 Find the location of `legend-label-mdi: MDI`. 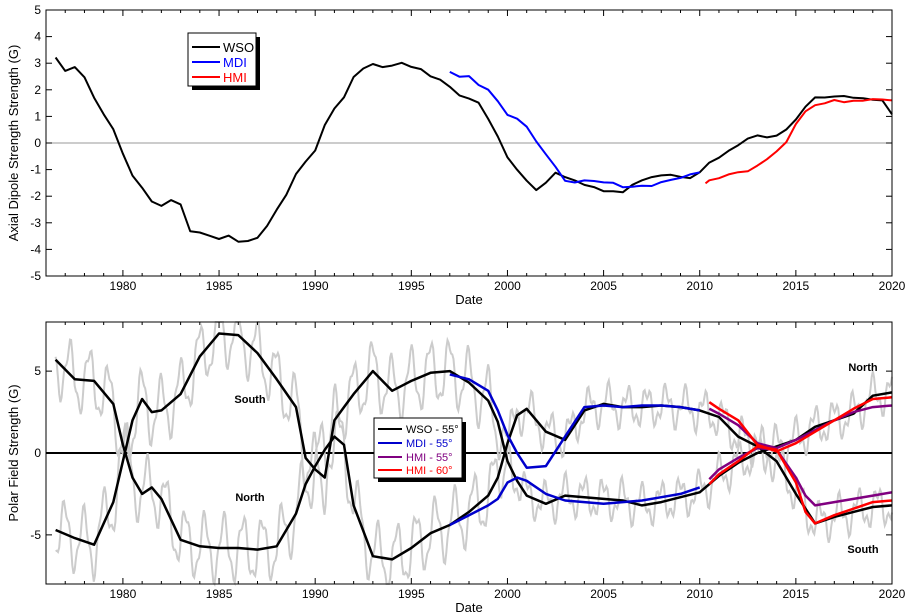

legend-label-mdi: MDI is located at coordinates (235, 62).